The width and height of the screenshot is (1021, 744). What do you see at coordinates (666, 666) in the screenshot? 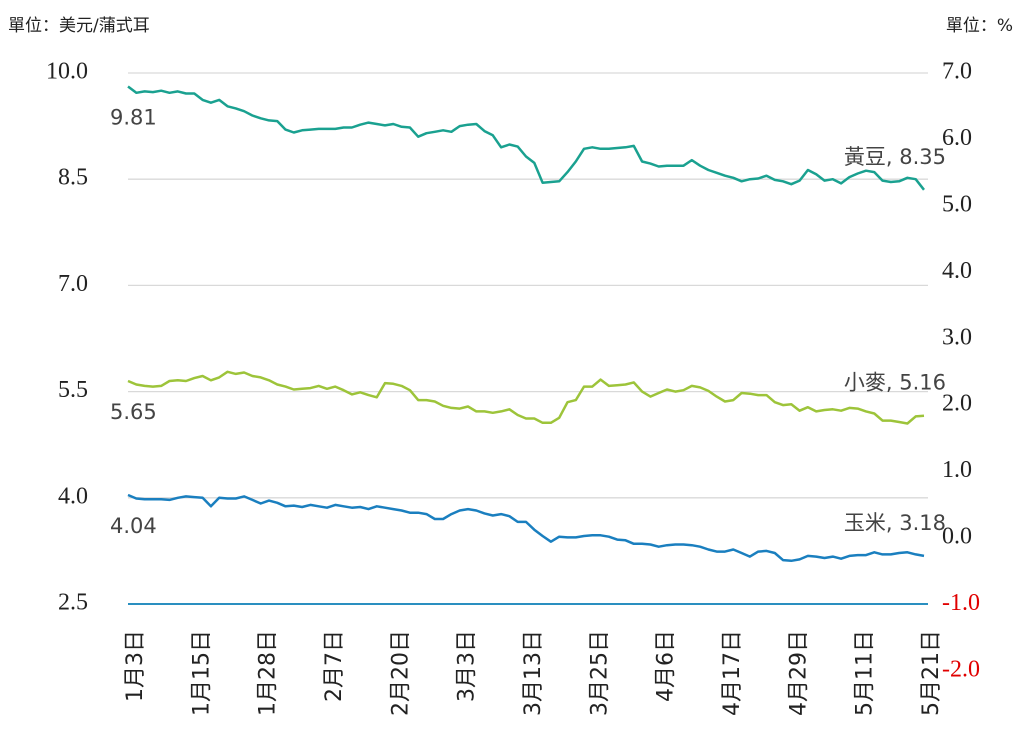
I see `x-tick-label: 4月6日` at bounding box center [666, 666].